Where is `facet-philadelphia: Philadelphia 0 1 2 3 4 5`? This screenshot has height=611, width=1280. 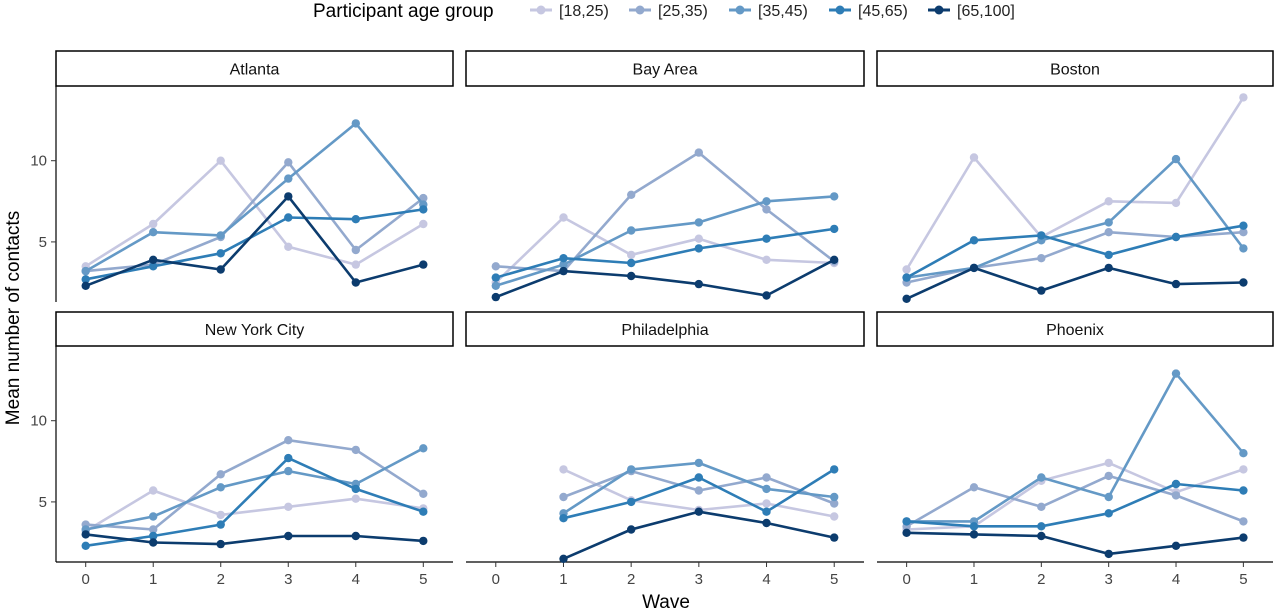 facet-philadelphia: Philadelphia 0 1 2 3 4 5 is located at coordinates (665, 449).